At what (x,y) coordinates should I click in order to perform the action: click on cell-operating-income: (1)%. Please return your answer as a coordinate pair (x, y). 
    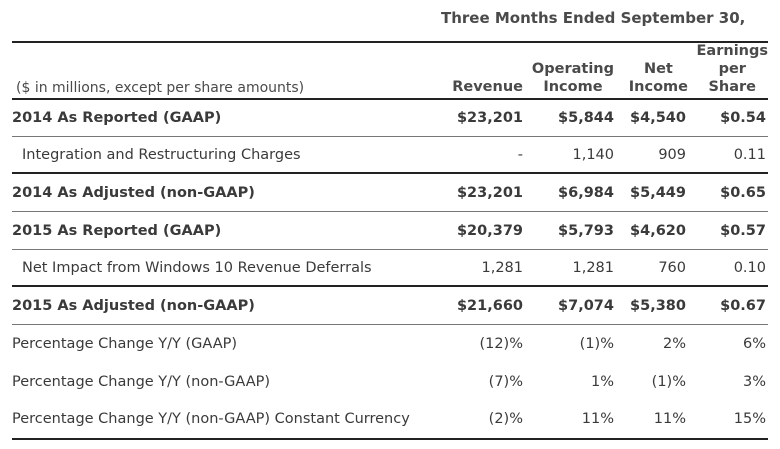
    Looking at the image, I should click on (596, 344).